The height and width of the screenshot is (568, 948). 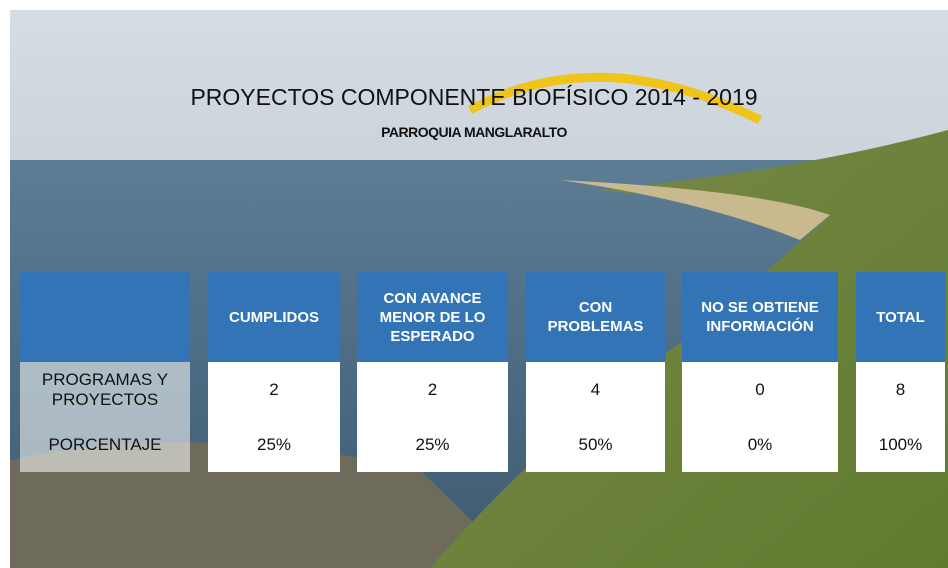 What do you see at coordinates (900, 444) in the screenshot?
I see `cell: 100%` at bounding box center [900, 444].